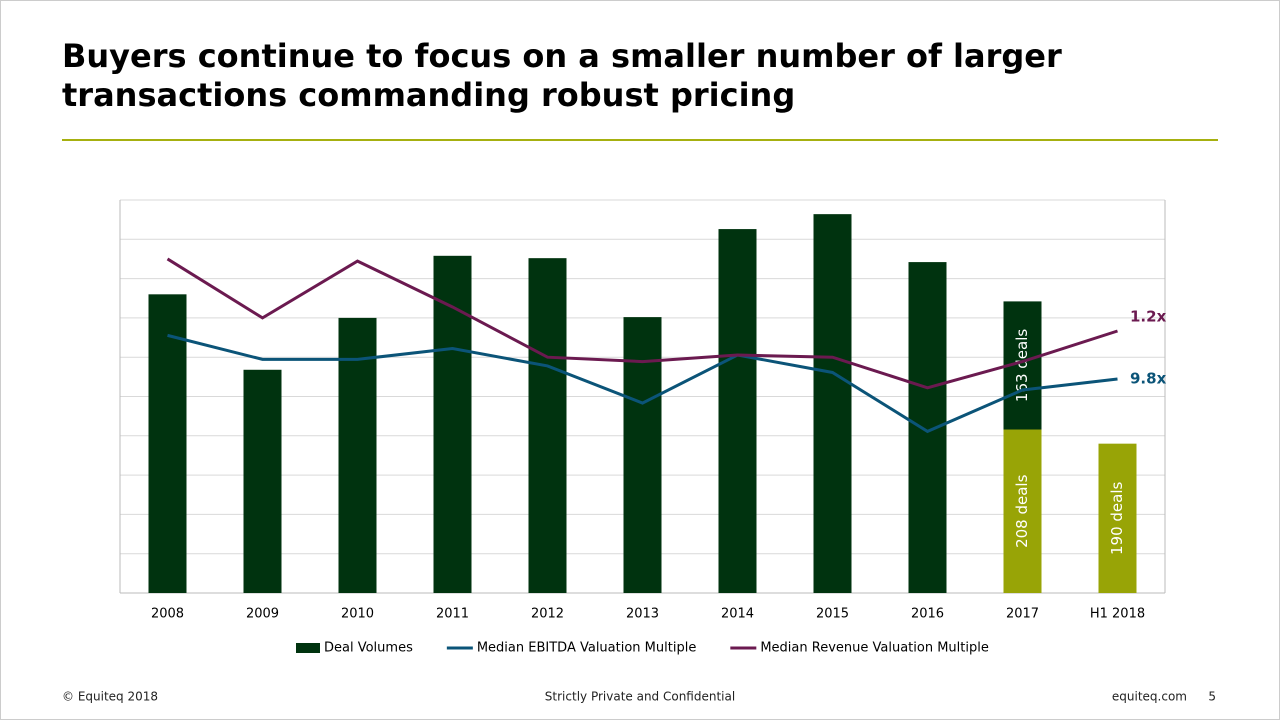  What do you see at coordinates (927, 614) in the screenshot?
I see `x-tick-label: 2016` at bounding box center [927, 614].